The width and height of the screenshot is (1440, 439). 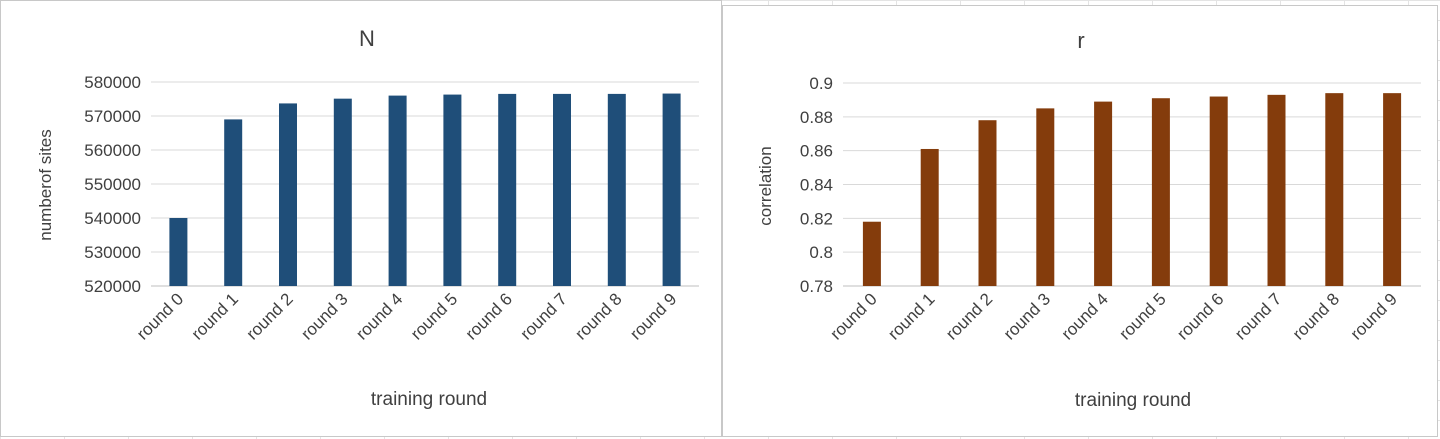 What do you see at coordinates (821, 83) in the screenshot?
I see `y-tick-label: 0.9` at bounding box center [821, 83].